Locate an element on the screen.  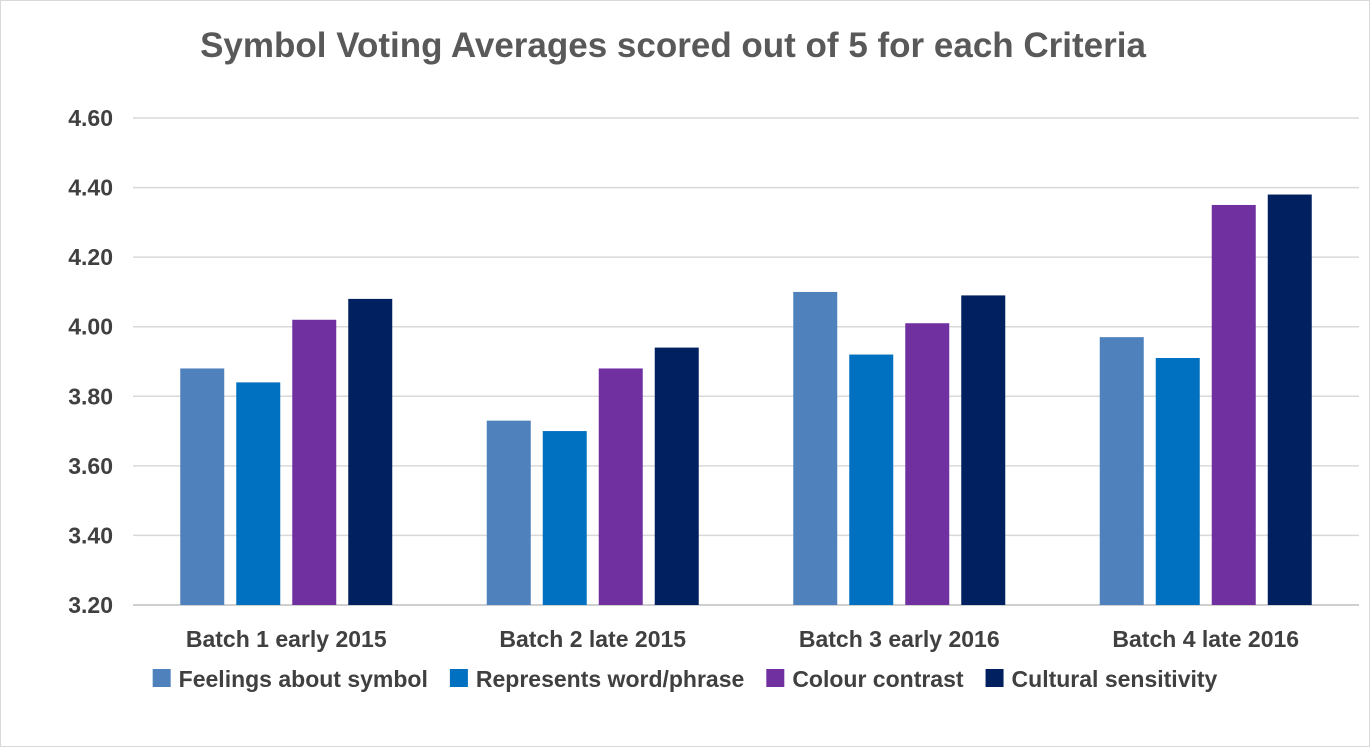
y-tick-label: 4.20 is located at coordinates (90, 257).